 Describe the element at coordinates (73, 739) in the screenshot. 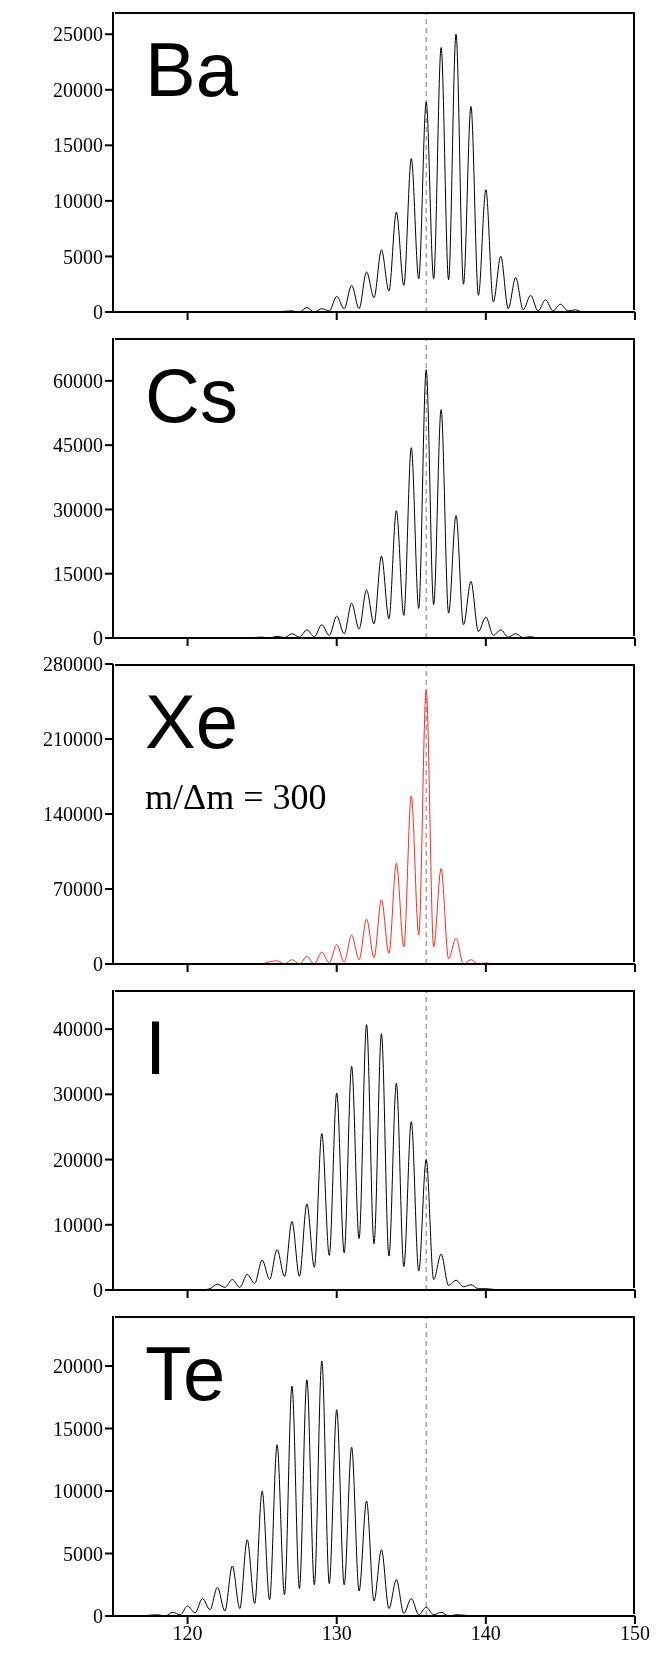

I see `y-tick-label: 210000` at that location.